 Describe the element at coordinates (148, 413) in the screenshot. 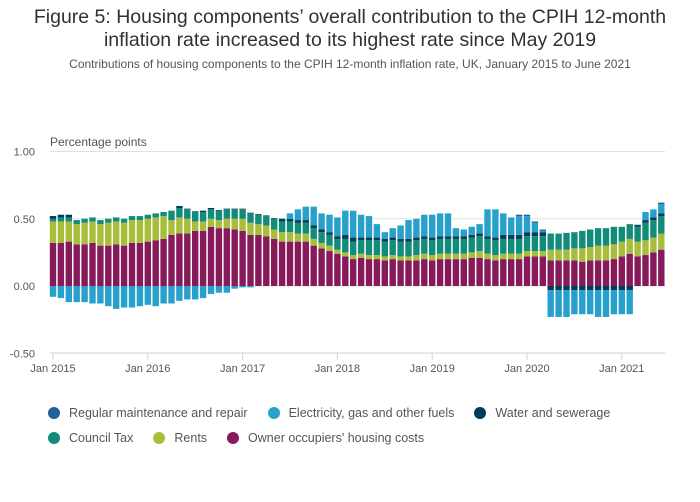

I see `legend-item-maintenance: Regular maintenance and repair` at that location.